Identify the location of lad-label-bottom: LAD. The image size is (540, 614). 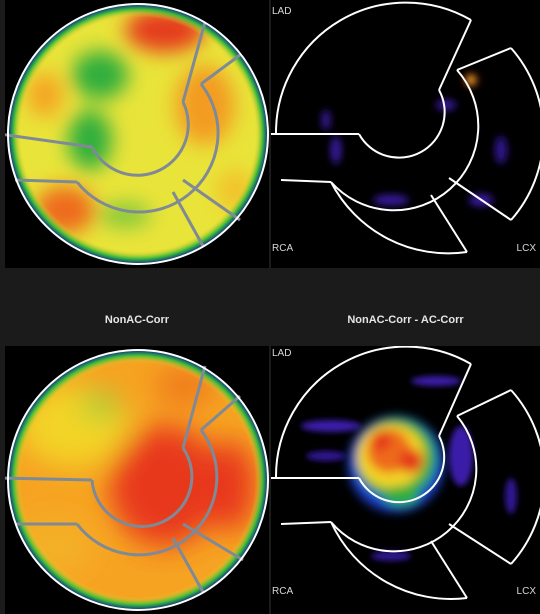
(282, 353).